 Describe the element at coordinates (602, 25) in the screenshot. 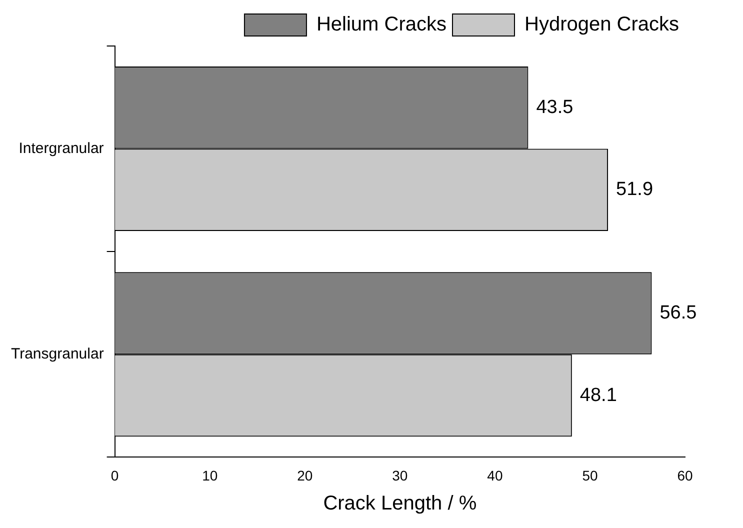

I see `legend-label: Hydrogen Cracks` at that location.